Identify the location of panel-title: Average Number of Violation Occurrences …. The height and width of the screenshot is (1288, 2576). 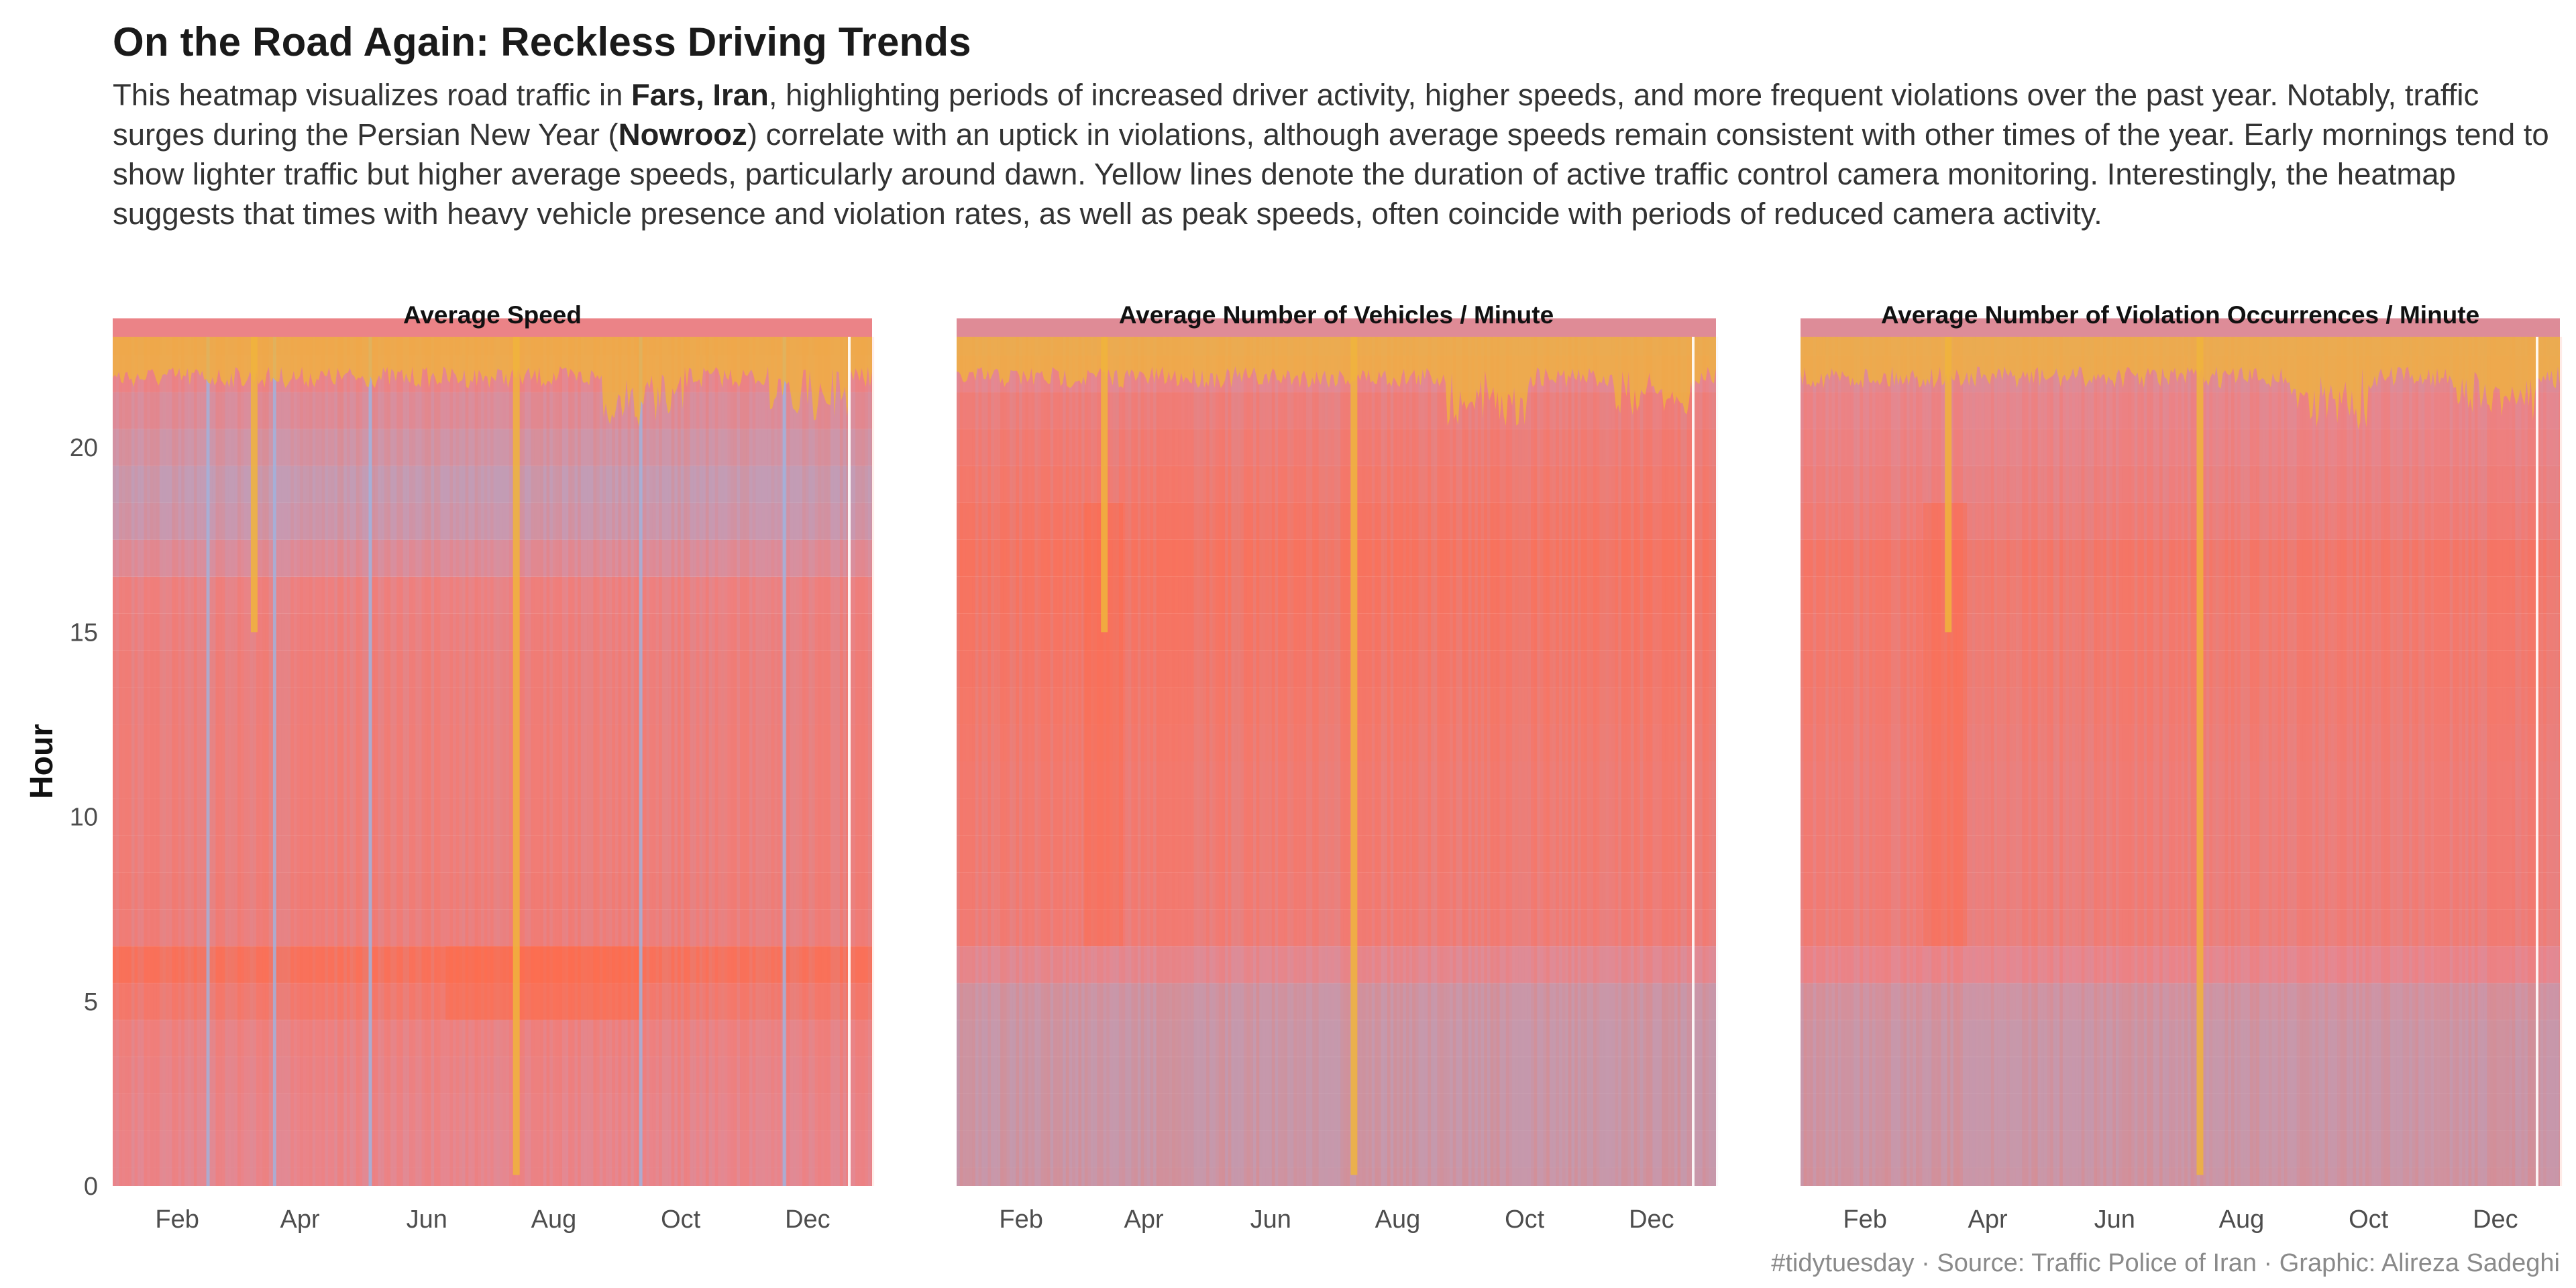
(2180, 315).